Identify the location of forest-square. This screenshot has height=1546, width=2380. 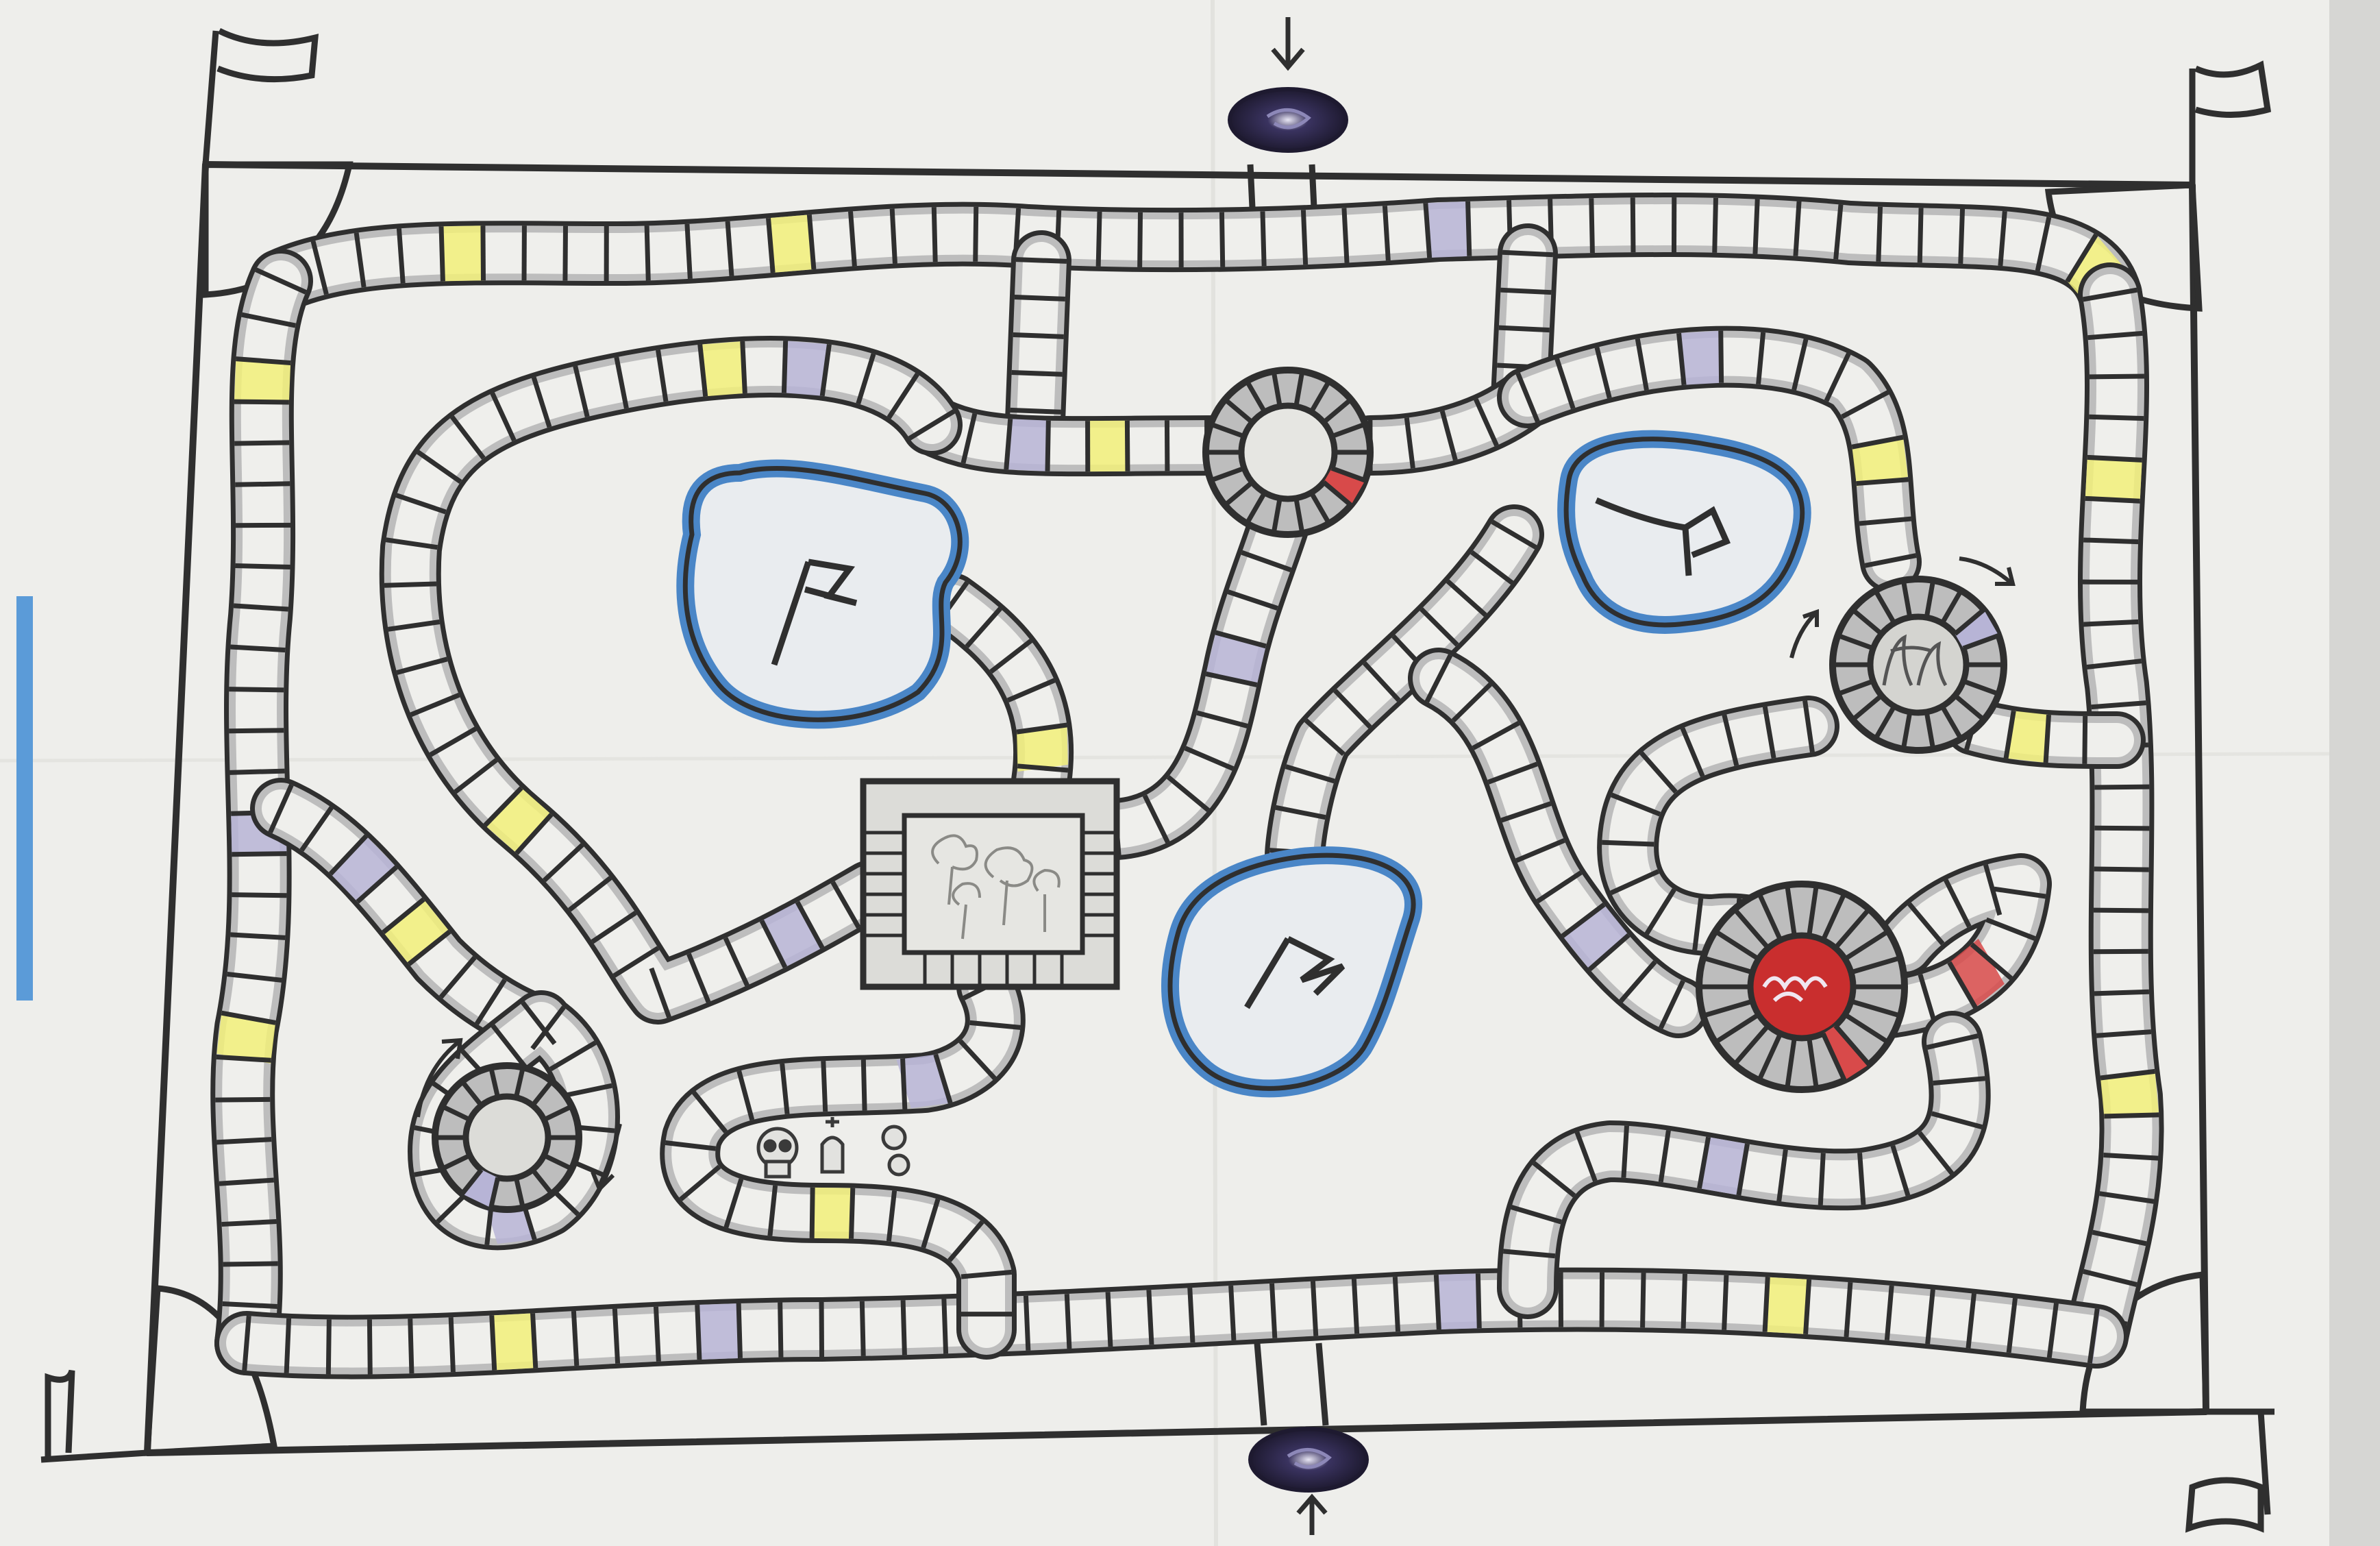
(990, 884).